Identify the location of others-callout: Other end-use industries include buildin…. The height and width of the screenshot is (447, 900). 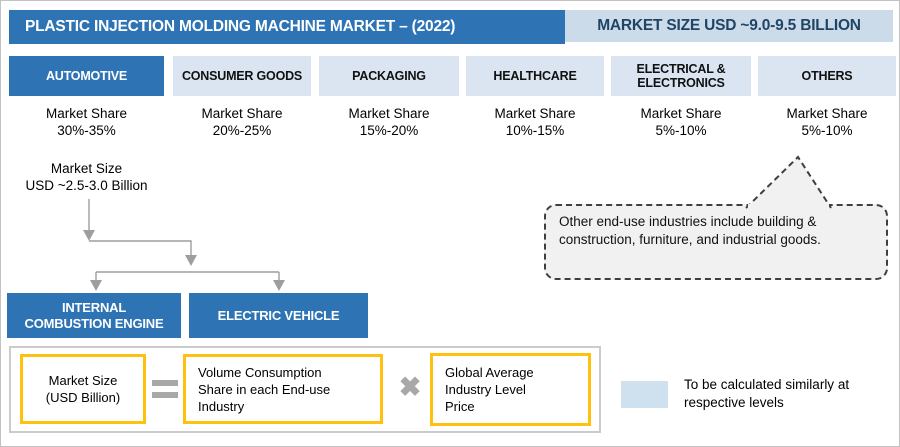
(716, 242).